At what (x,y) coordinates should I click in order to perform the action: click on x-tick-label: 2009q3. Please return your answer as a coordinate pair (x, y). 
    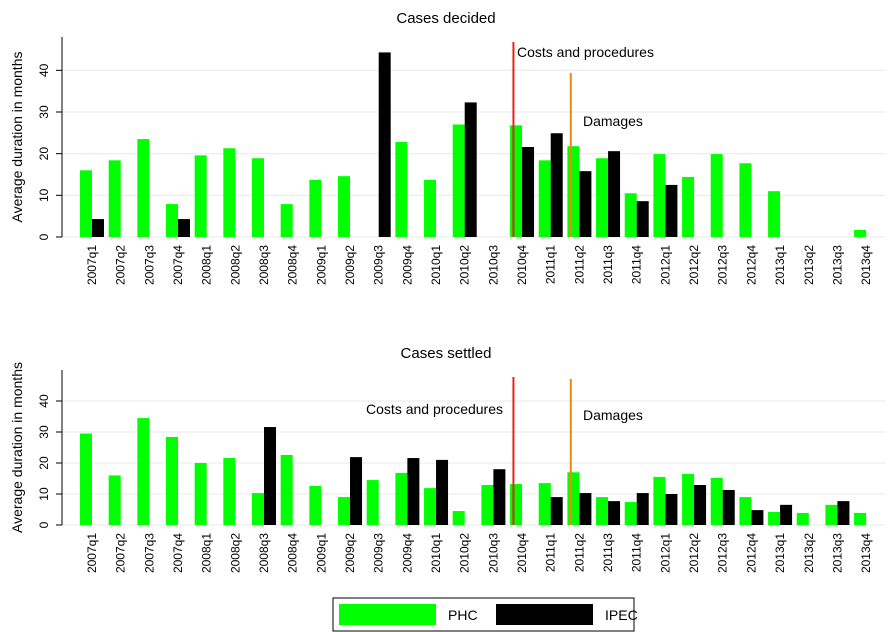
    Looking at the image, I should click on (379, 553).